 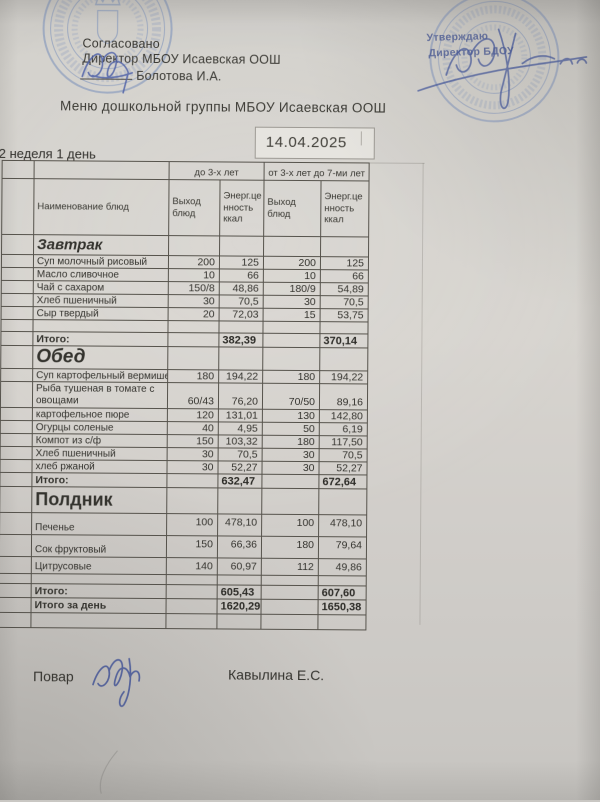 I want to click on data-row: Печенье 100 478,10 100 478,10, so click(x=183, y=524).